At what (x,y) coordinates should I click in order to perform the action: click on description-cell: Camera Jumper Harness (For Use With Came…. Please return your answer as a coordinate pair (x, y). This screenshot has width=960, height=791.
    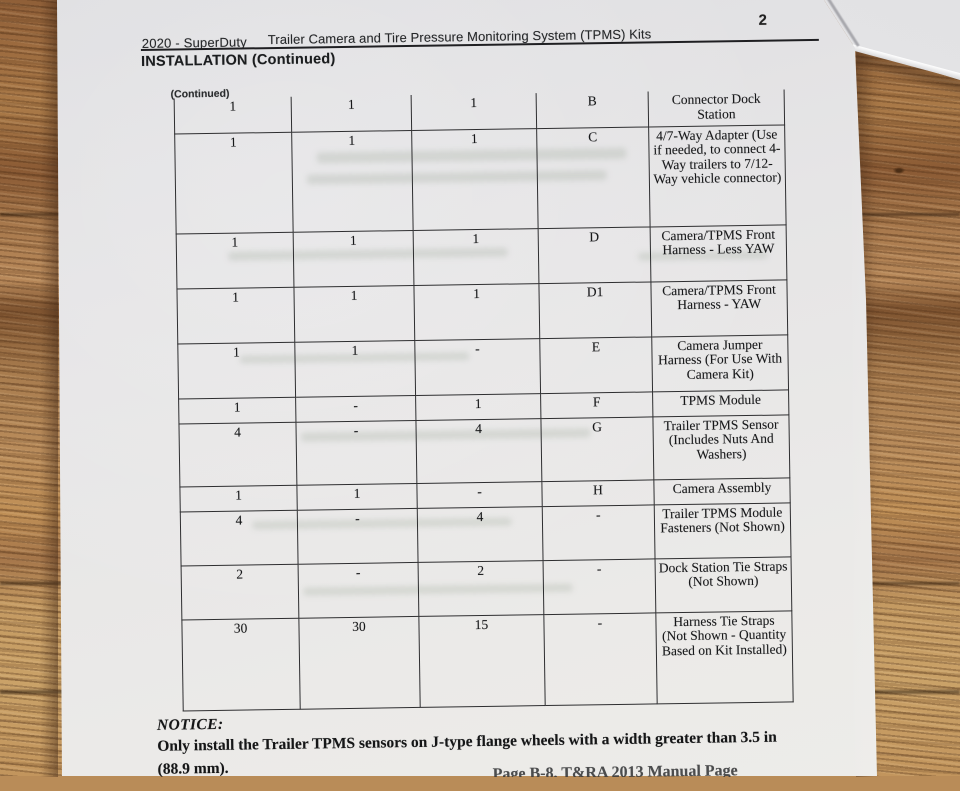
    Looking at the image, I should click on (720, 363).